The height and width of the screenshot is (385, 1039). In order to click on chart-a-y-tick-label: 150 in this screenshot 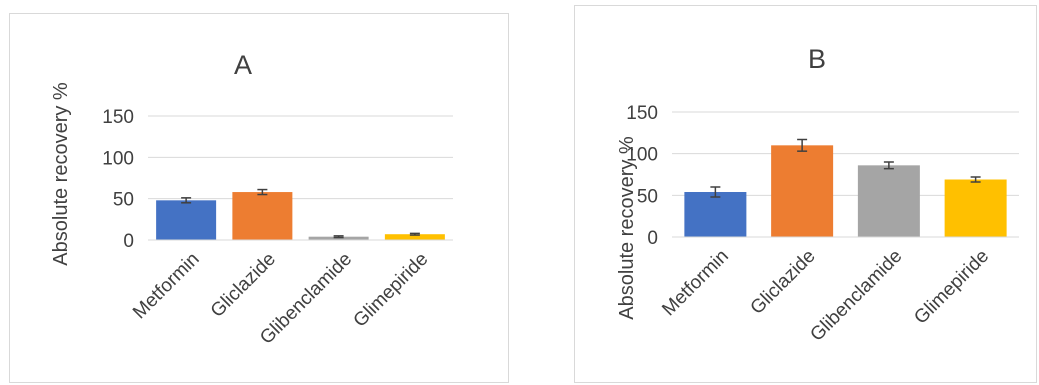, I will do `click(118, 117)`.